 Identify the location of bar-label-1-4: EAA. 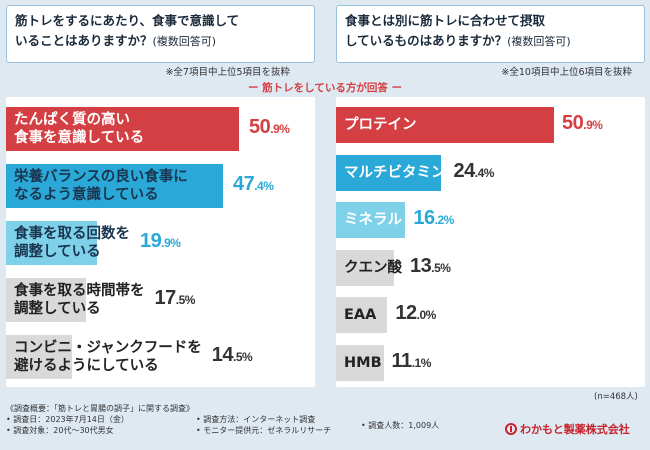
(360, 315).